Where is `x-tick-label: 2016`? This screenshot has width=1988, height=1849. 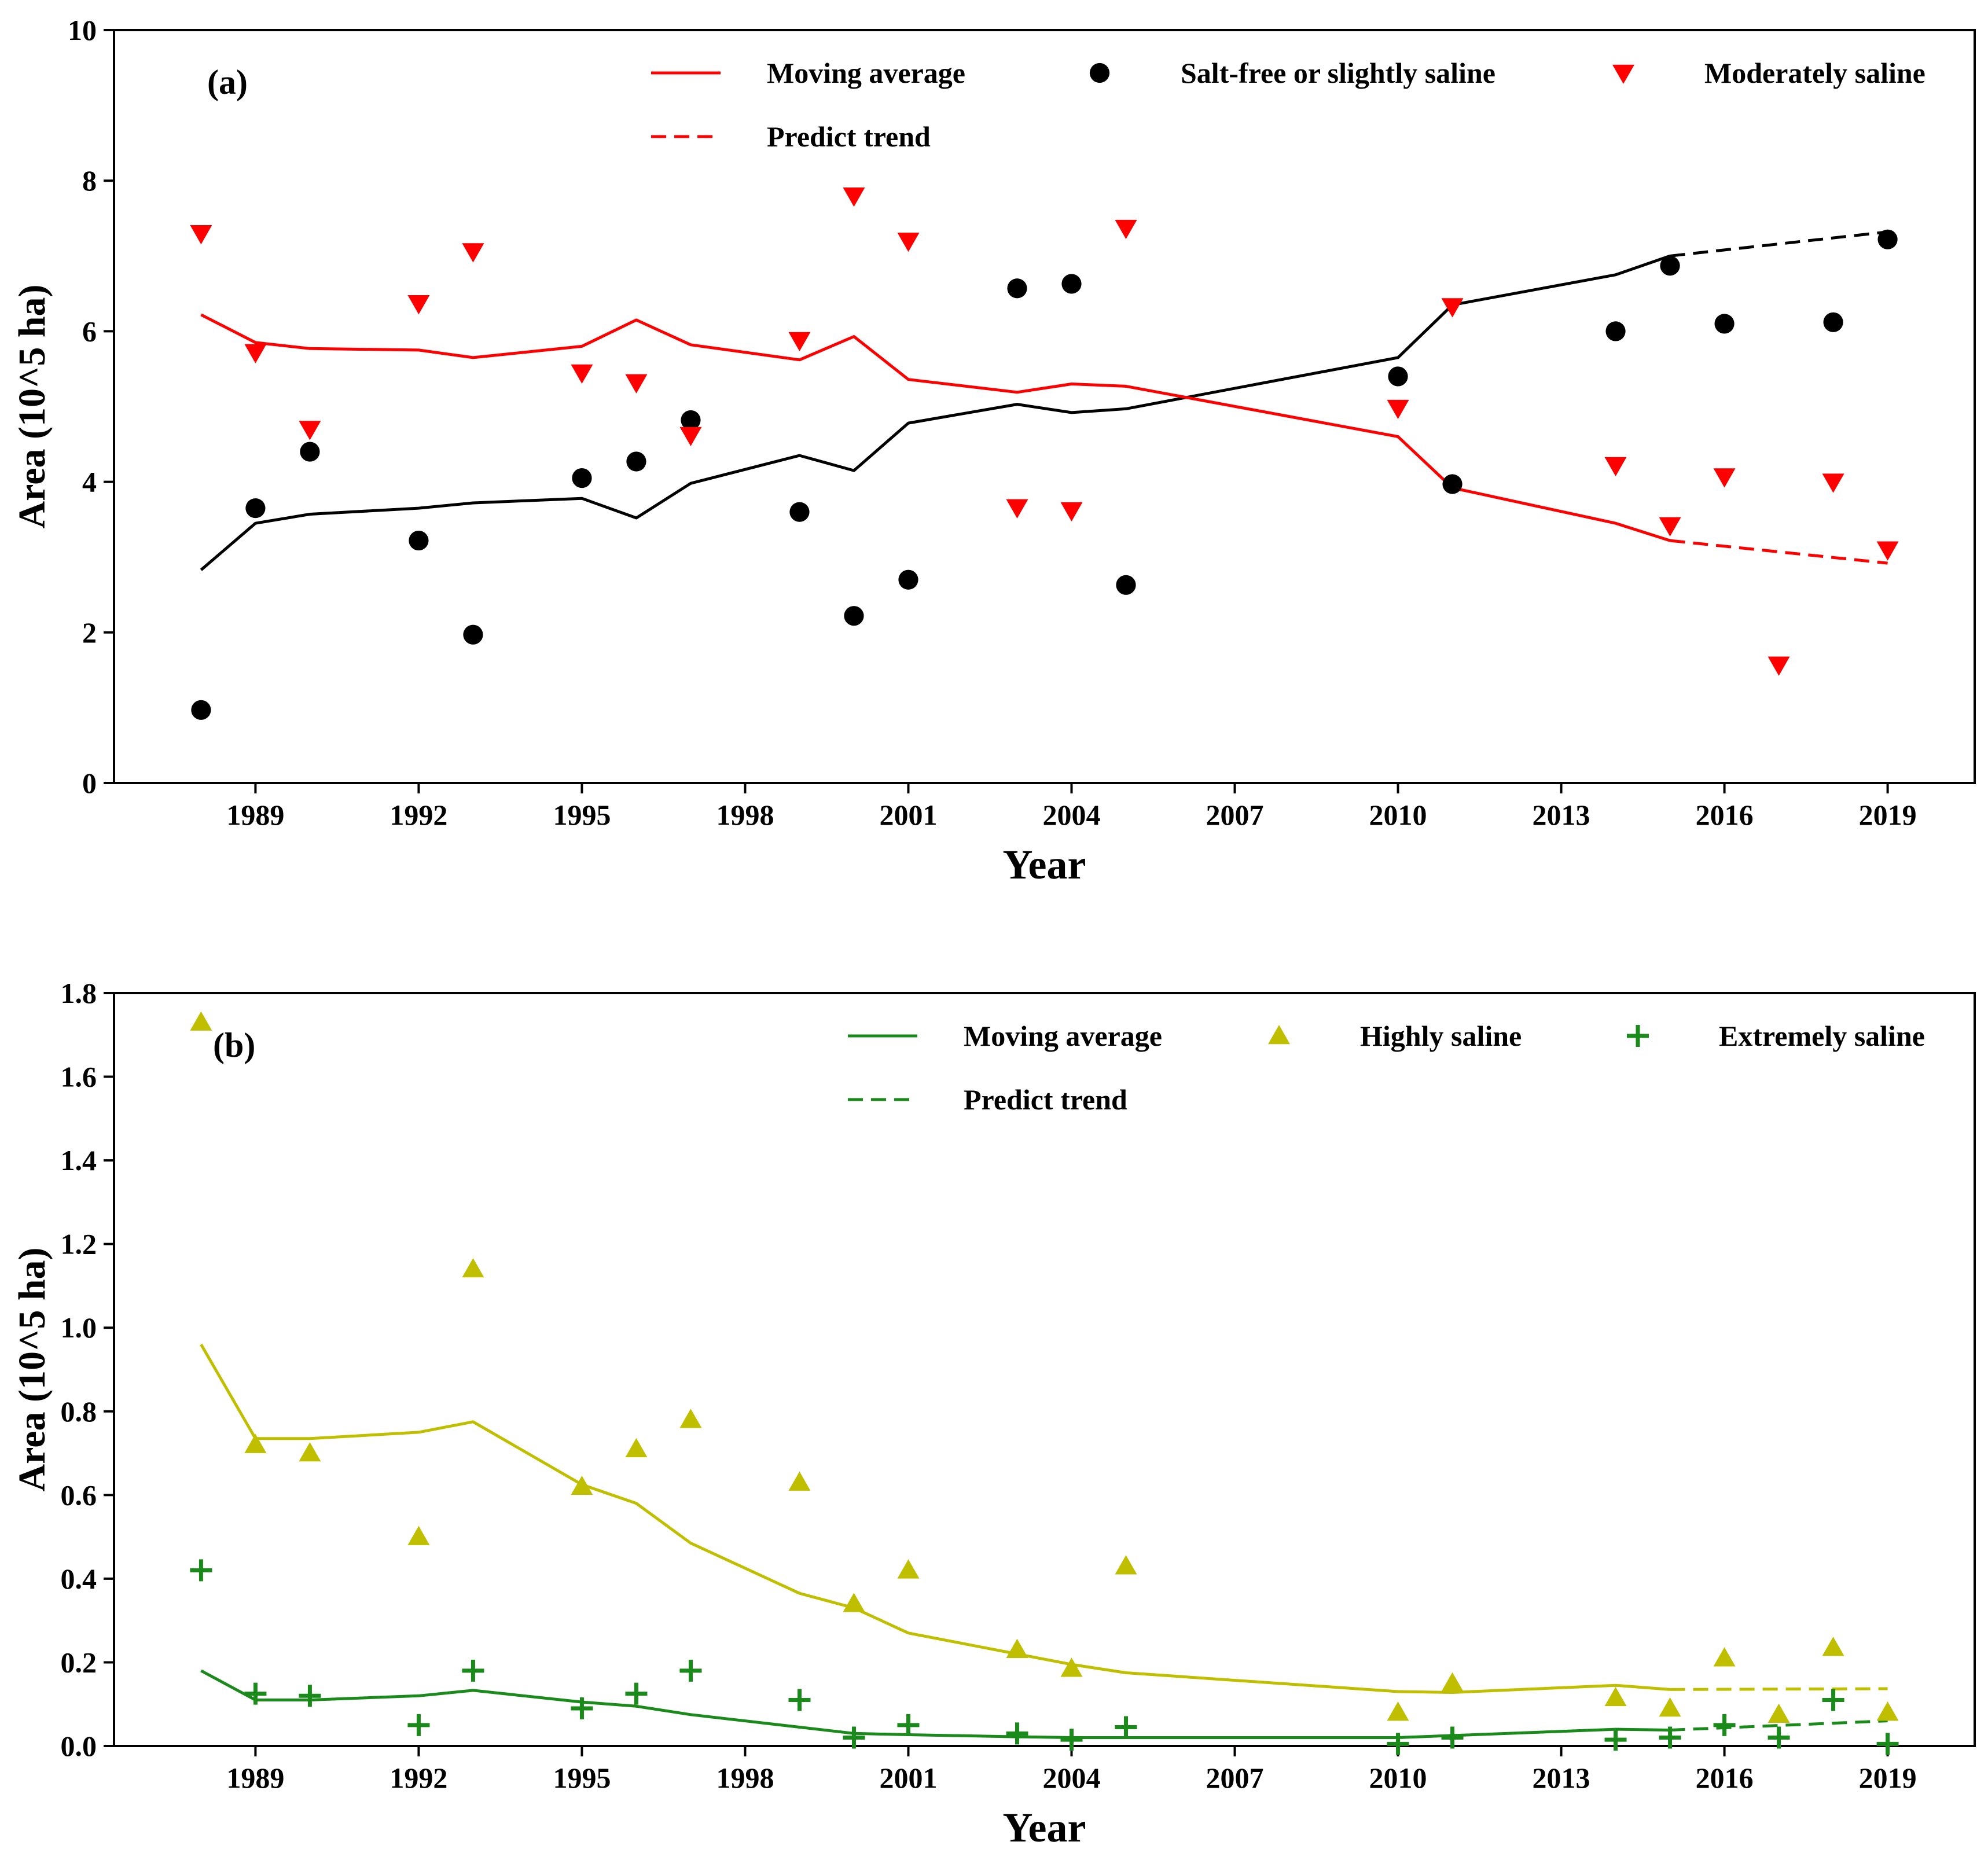
x-tick-label: 2016 is located at coordinates (1725, 815).